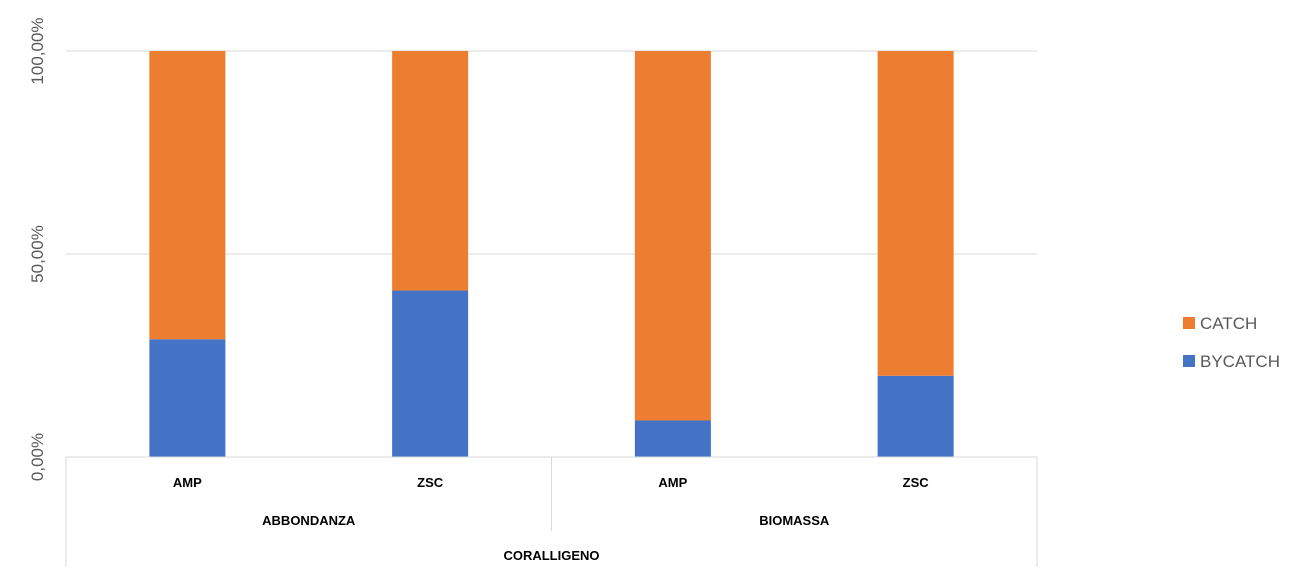 The height and width of the screenshot is (572, 1294). I want to click on x-top-group-label: CORALLIGENO, so click(551, 555).